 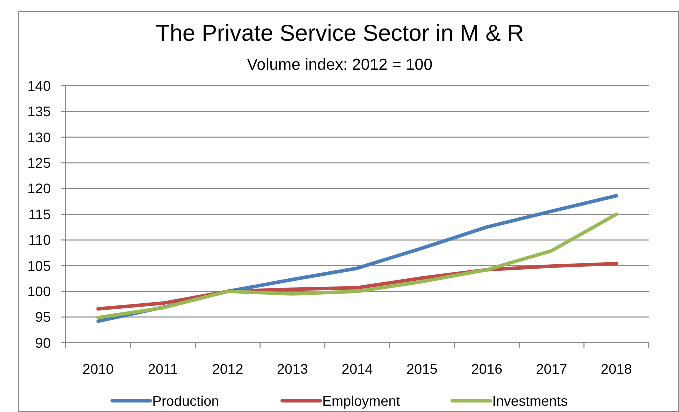 I want to click on chart-title: The Private Service Sector in M & R, so click(x=340, y=33).